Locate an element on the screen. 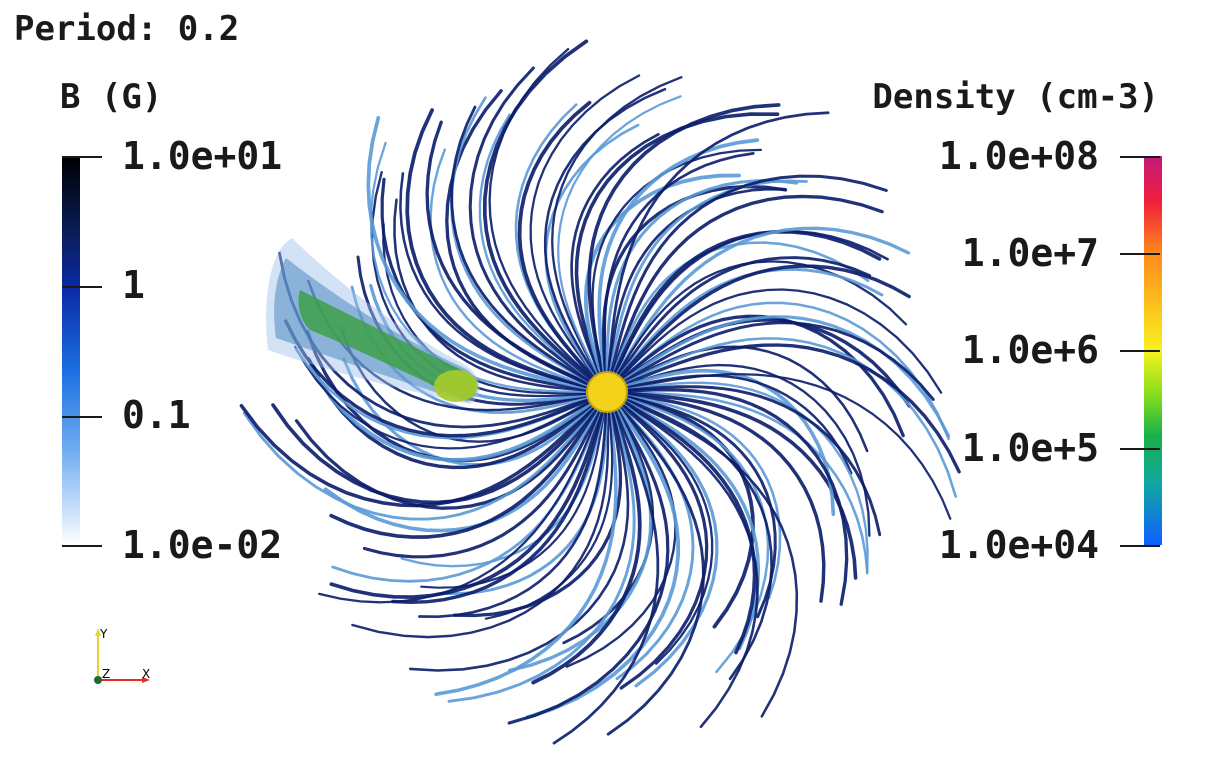 This screenshot has height=779, width=1205. density-tick-label: 1.0e+5 is located at coordinates (1030, 448).